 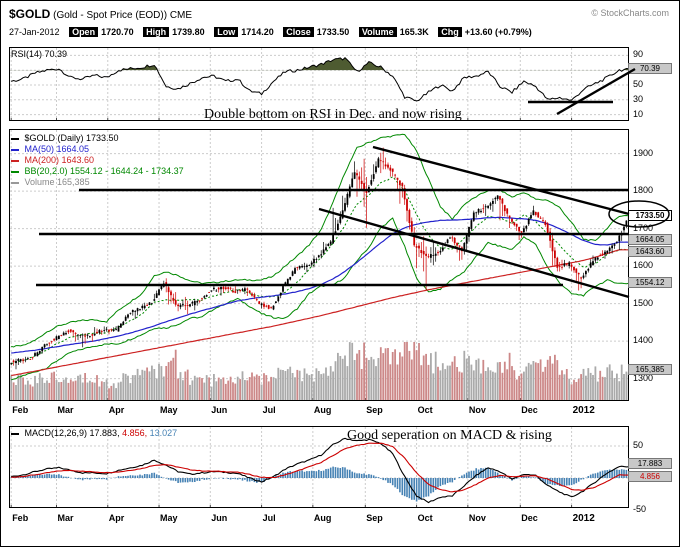 I want to click on high-value: 1739.80, so click(x=188, y=32).